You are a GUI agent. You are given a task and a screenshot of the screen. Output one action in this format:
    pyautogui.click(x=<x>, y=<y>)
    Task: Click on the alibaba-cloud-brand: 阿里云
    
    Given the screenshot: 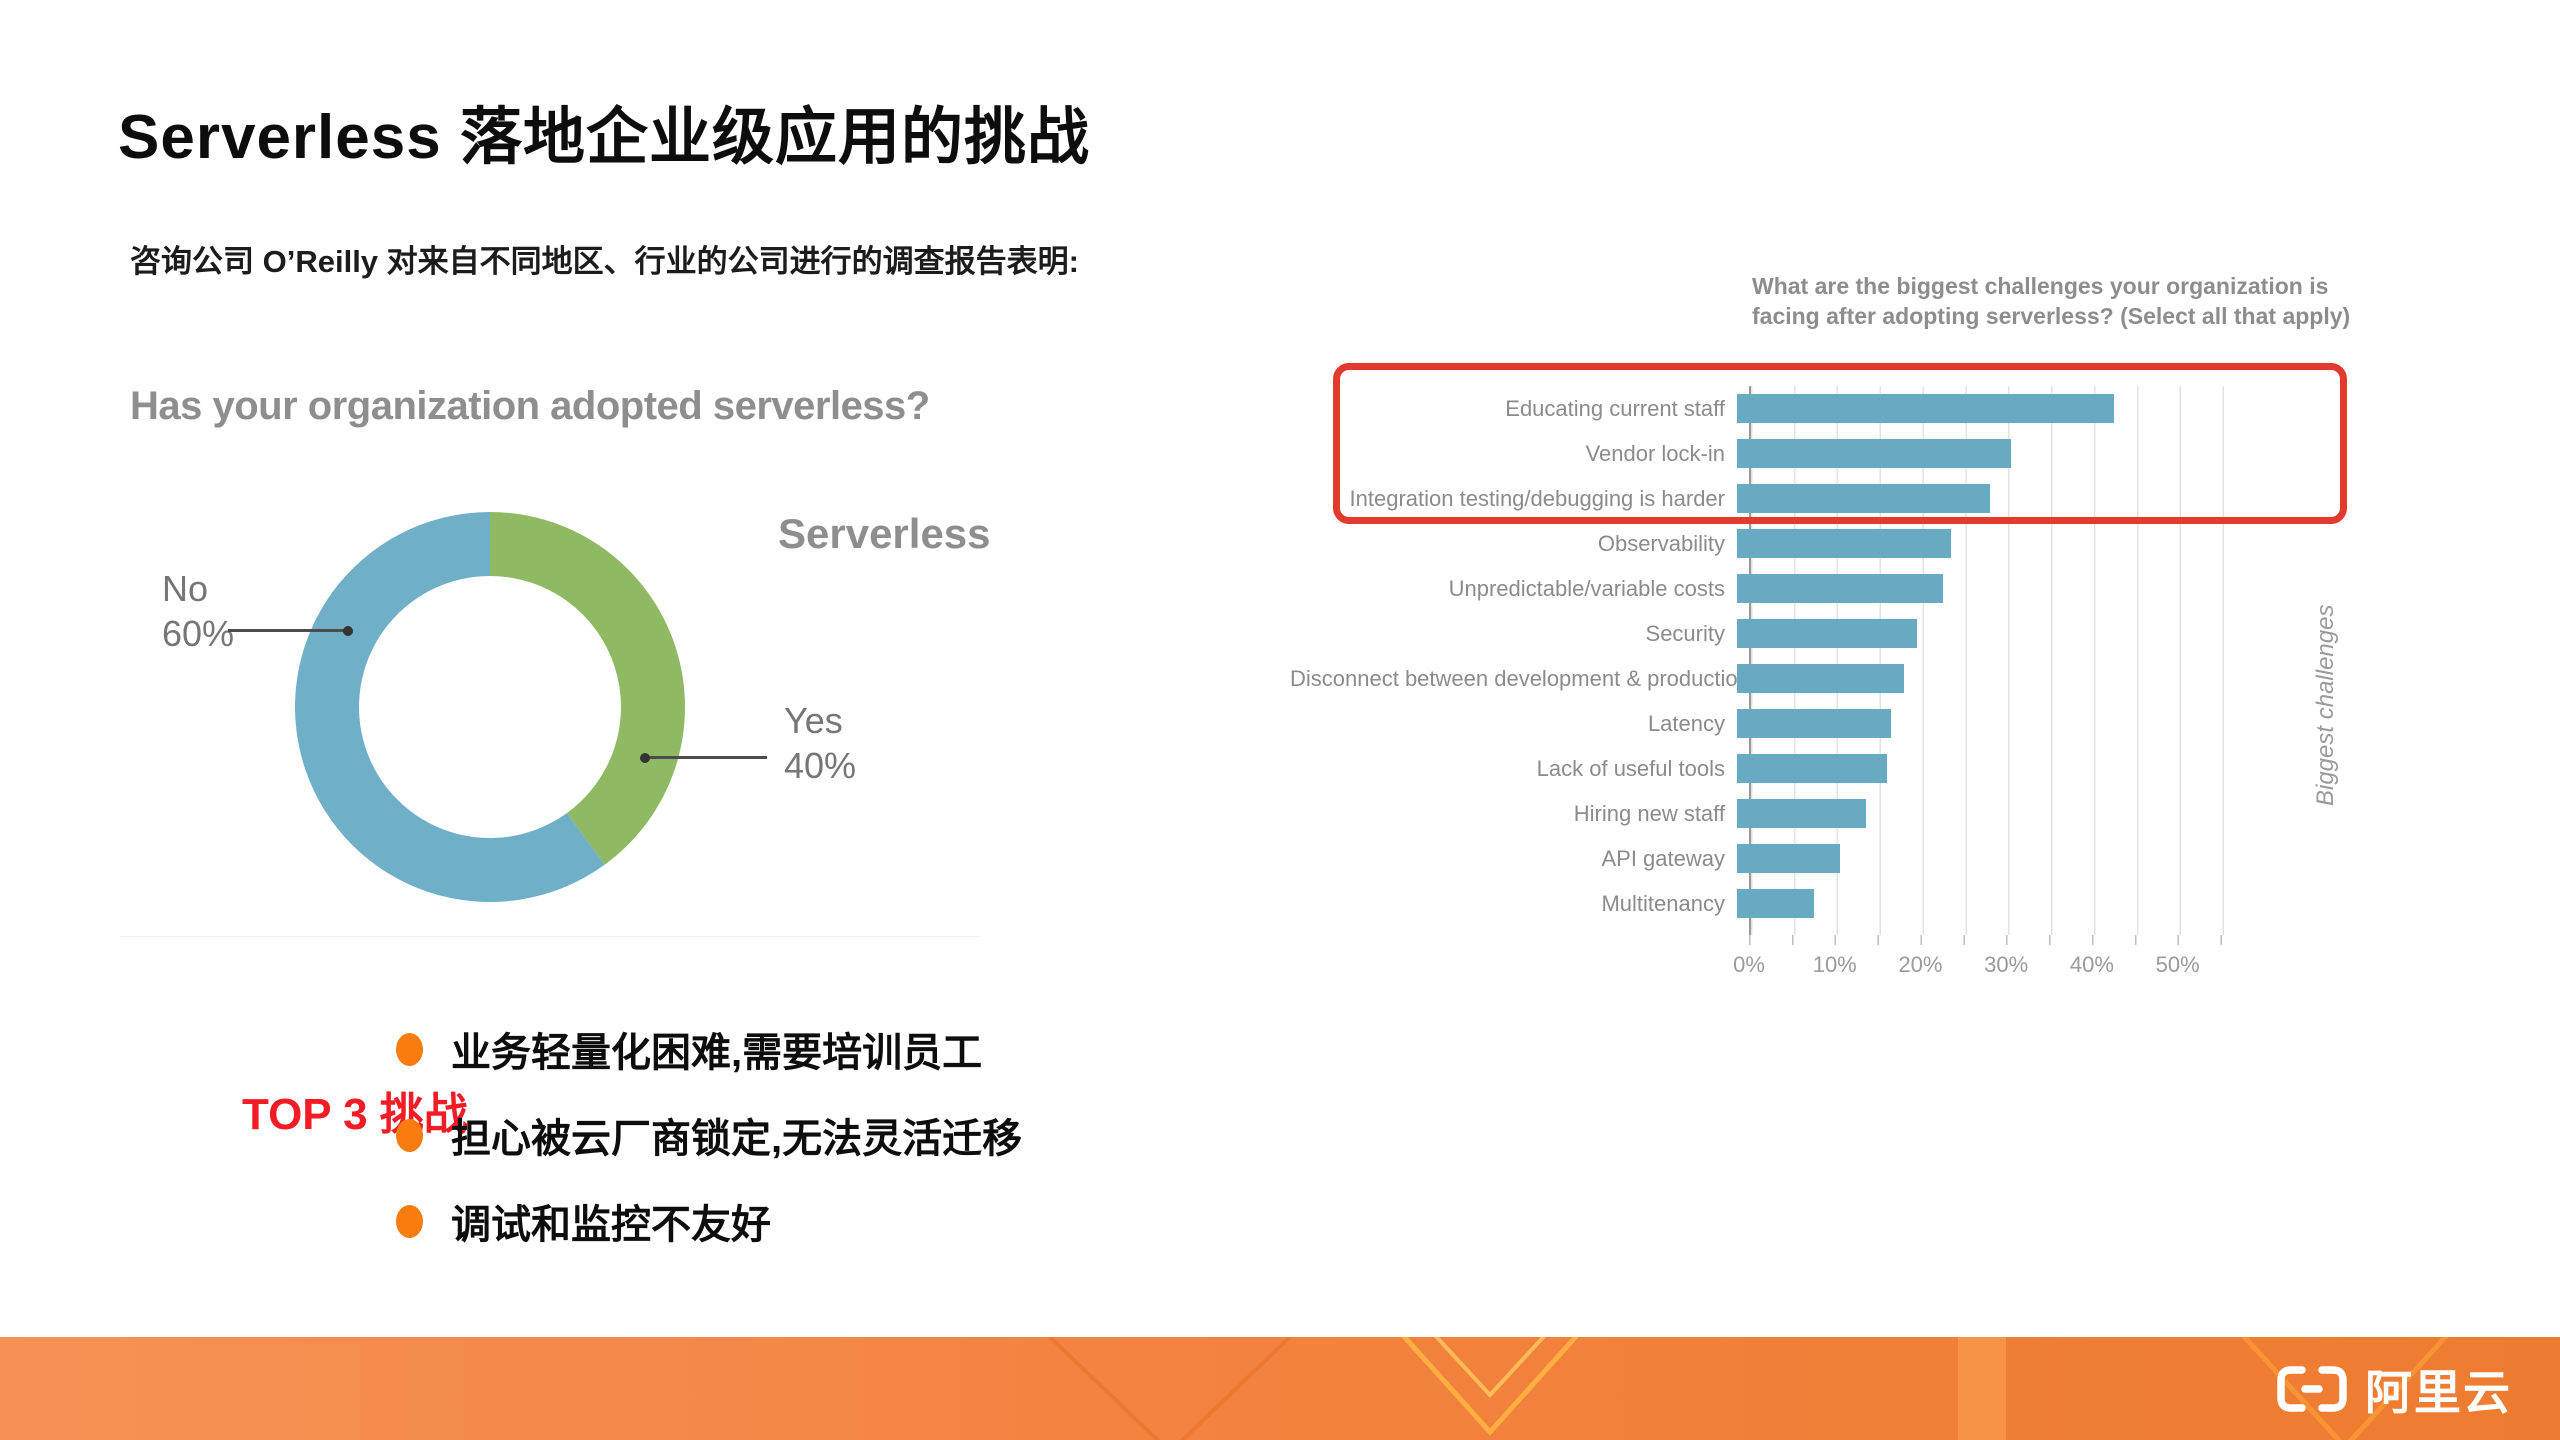 What is the action you would take?
    pyautogui.click(x=2393, y=1388)
    